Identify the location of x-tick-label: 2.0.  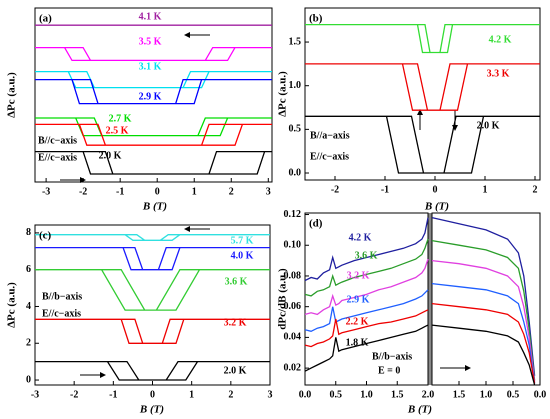
(428, 394).